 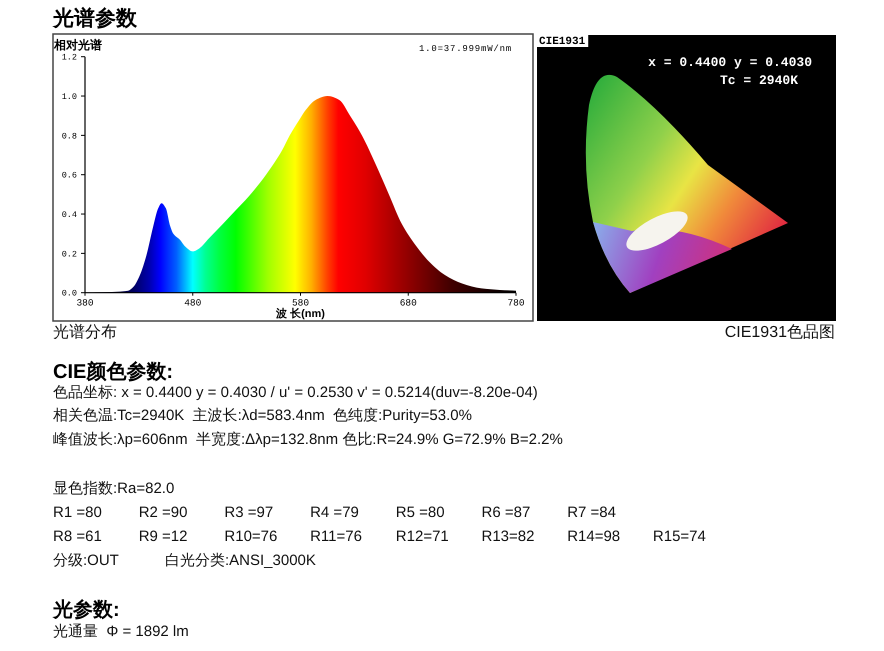 I want to click on x-tick-label: 480, so click(x=193, y=303).